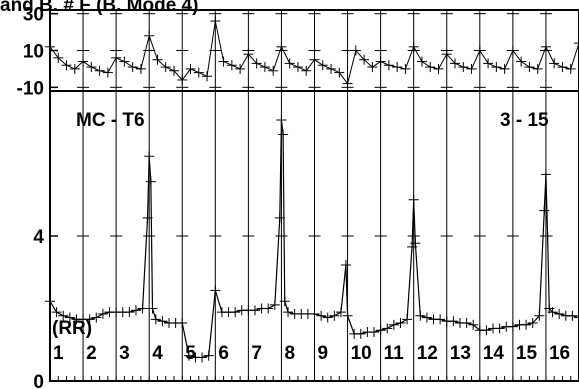 The height and width of the screenshot is (389, 579). Describe the element at coordinates (33, 15) in the screenshot. I see `y-tick-label: 30` at that location.